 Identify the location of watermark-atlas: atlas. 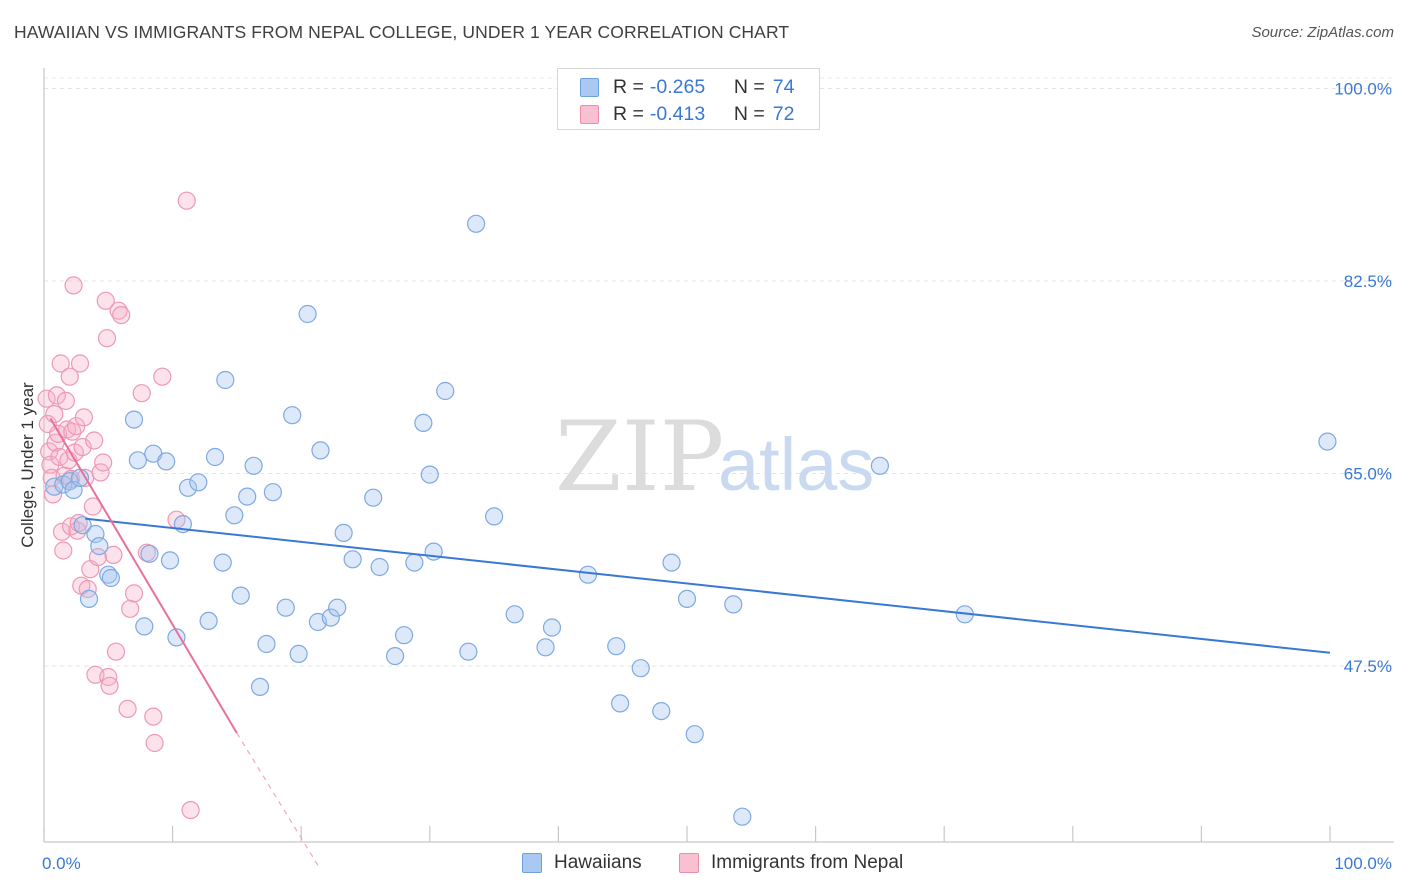
(796, 464).